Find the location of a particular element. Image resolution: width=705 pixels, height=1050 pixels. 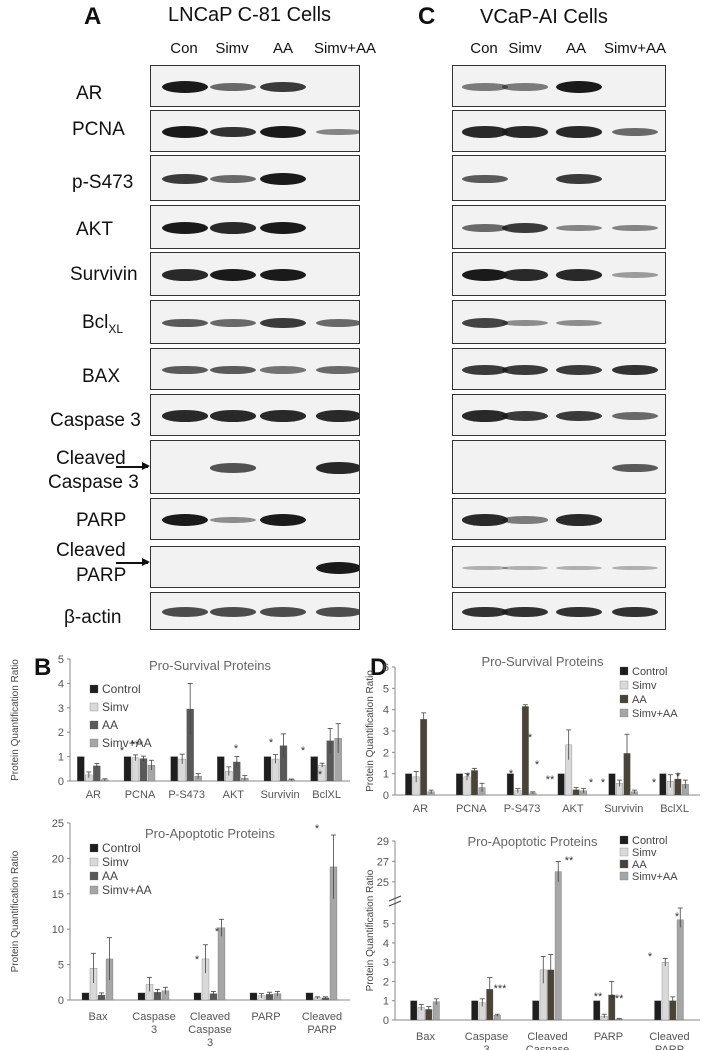

row-label-ps473: p-S473 is located at coordinates (103, 182).